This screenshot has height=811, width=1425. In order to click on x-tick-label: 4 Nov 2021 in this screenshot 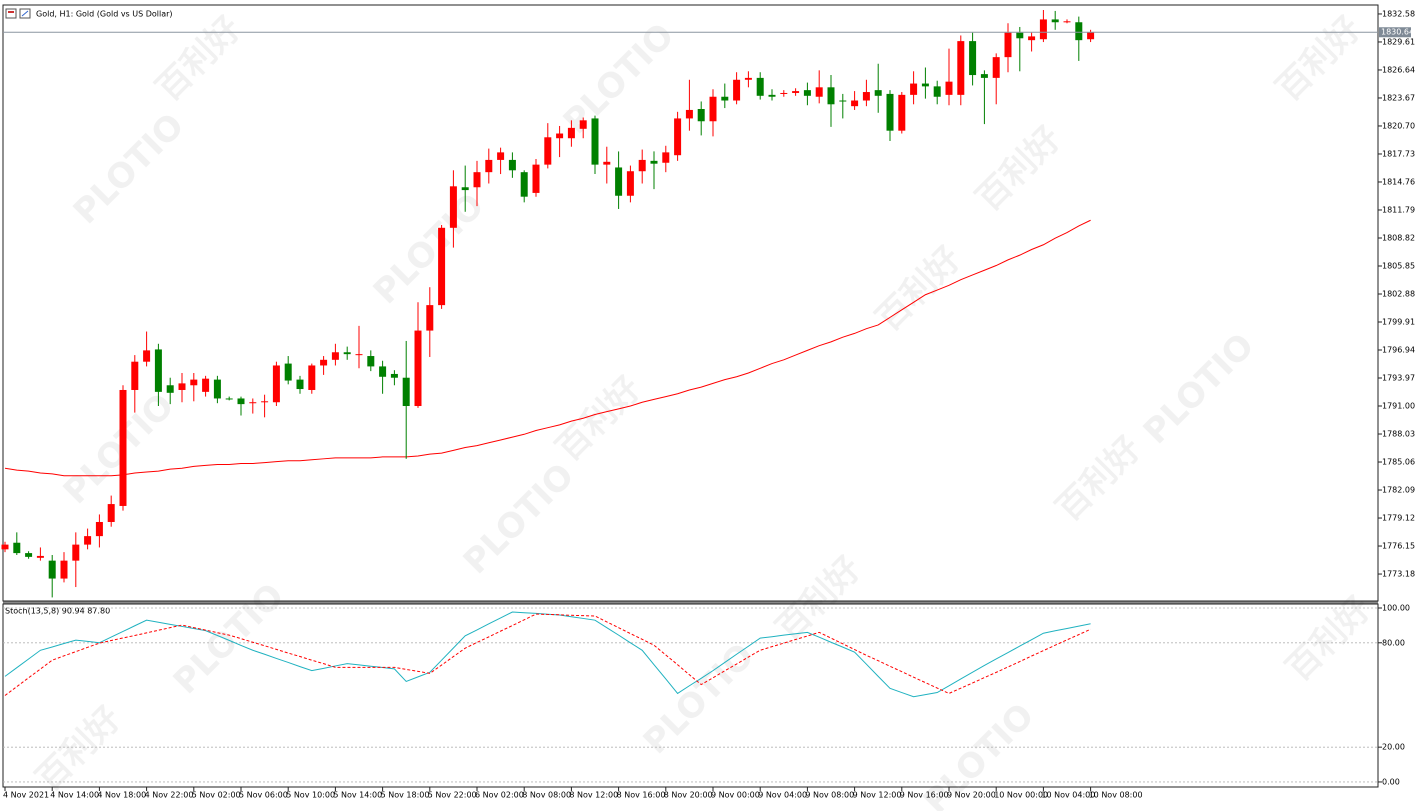, I will do `click(26, 795)`.